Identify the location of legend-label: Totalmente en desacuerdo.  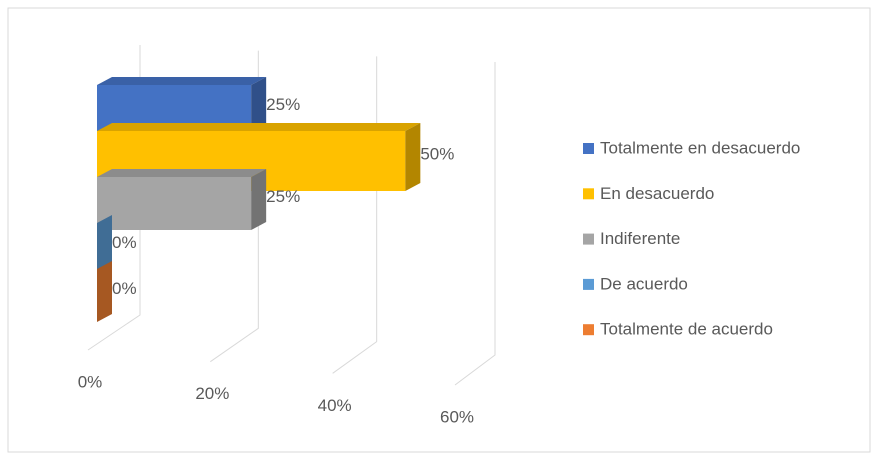
(700, 147).